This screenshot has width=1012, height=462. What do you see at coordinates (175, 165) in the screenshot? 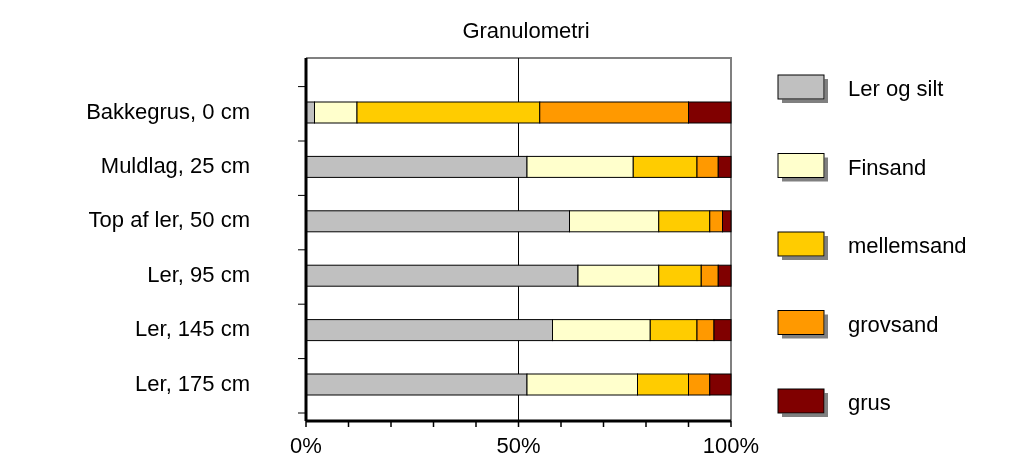
I see `y-tick-label: Muldlag, 25 cm` at bounding box center [175, 165].